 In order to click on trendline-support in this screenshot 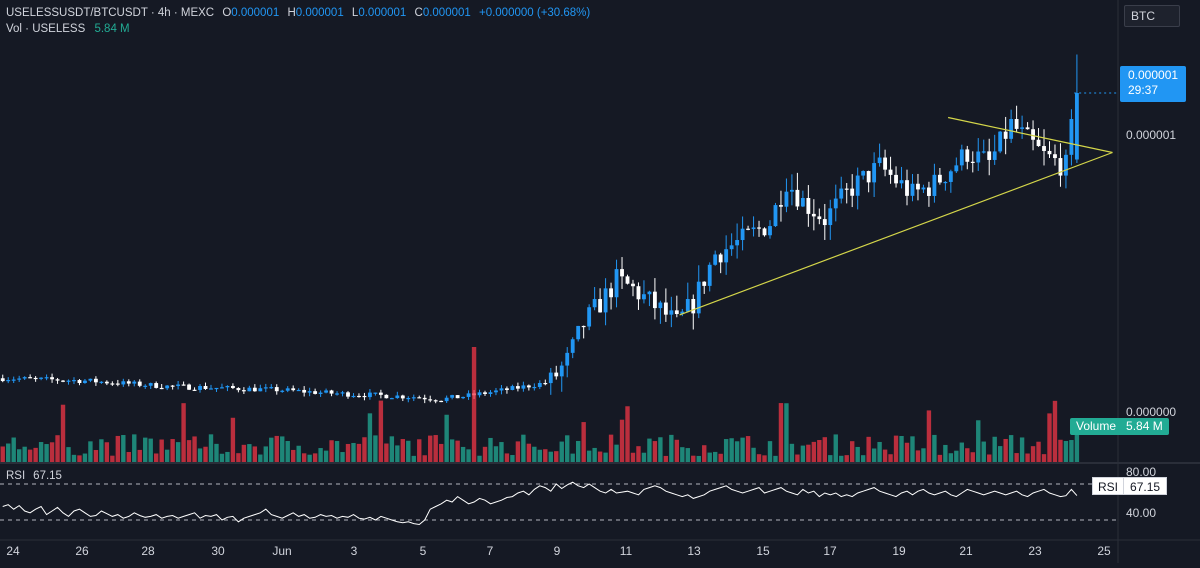, I will do `click(896, 233)`.